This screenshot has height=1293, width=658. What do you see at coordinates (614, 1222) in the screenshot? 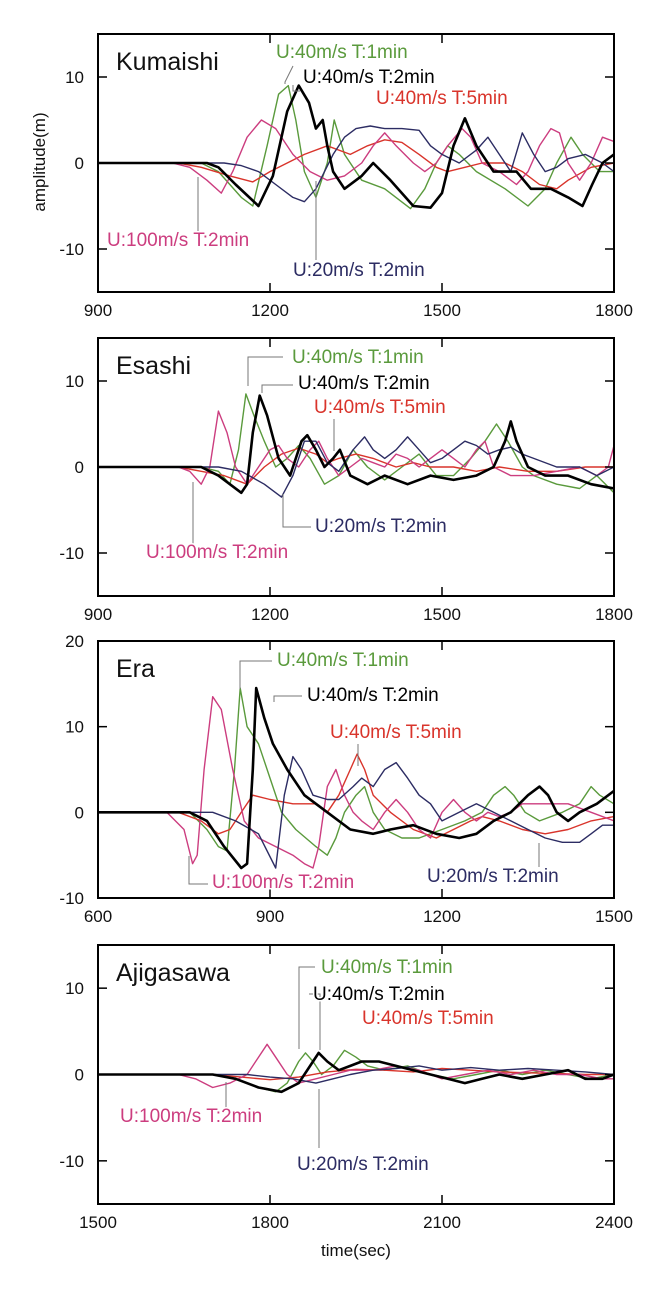
I see `x-tick-label: 2400` at bounding box center [614, 1222].